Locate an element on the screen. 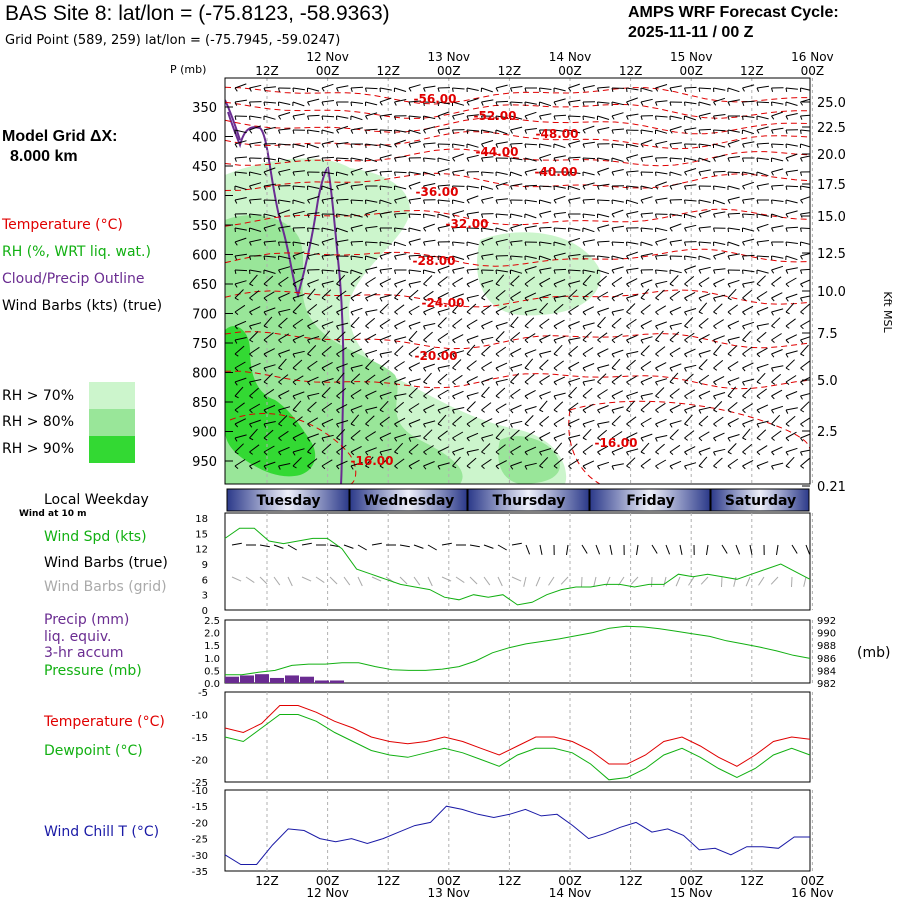 This screenshot has width=900, height=900. wind-chill-tick-label: -20 is located at coordinates (200, 823).